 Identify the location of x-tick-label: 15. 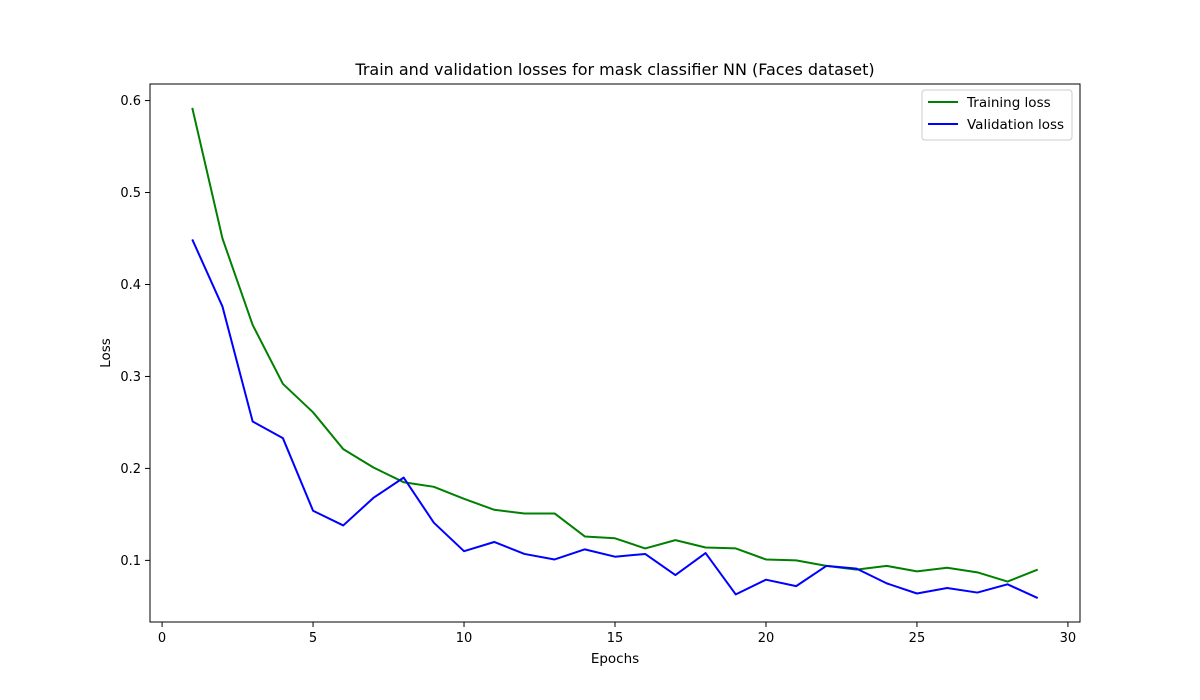
(615, 638).